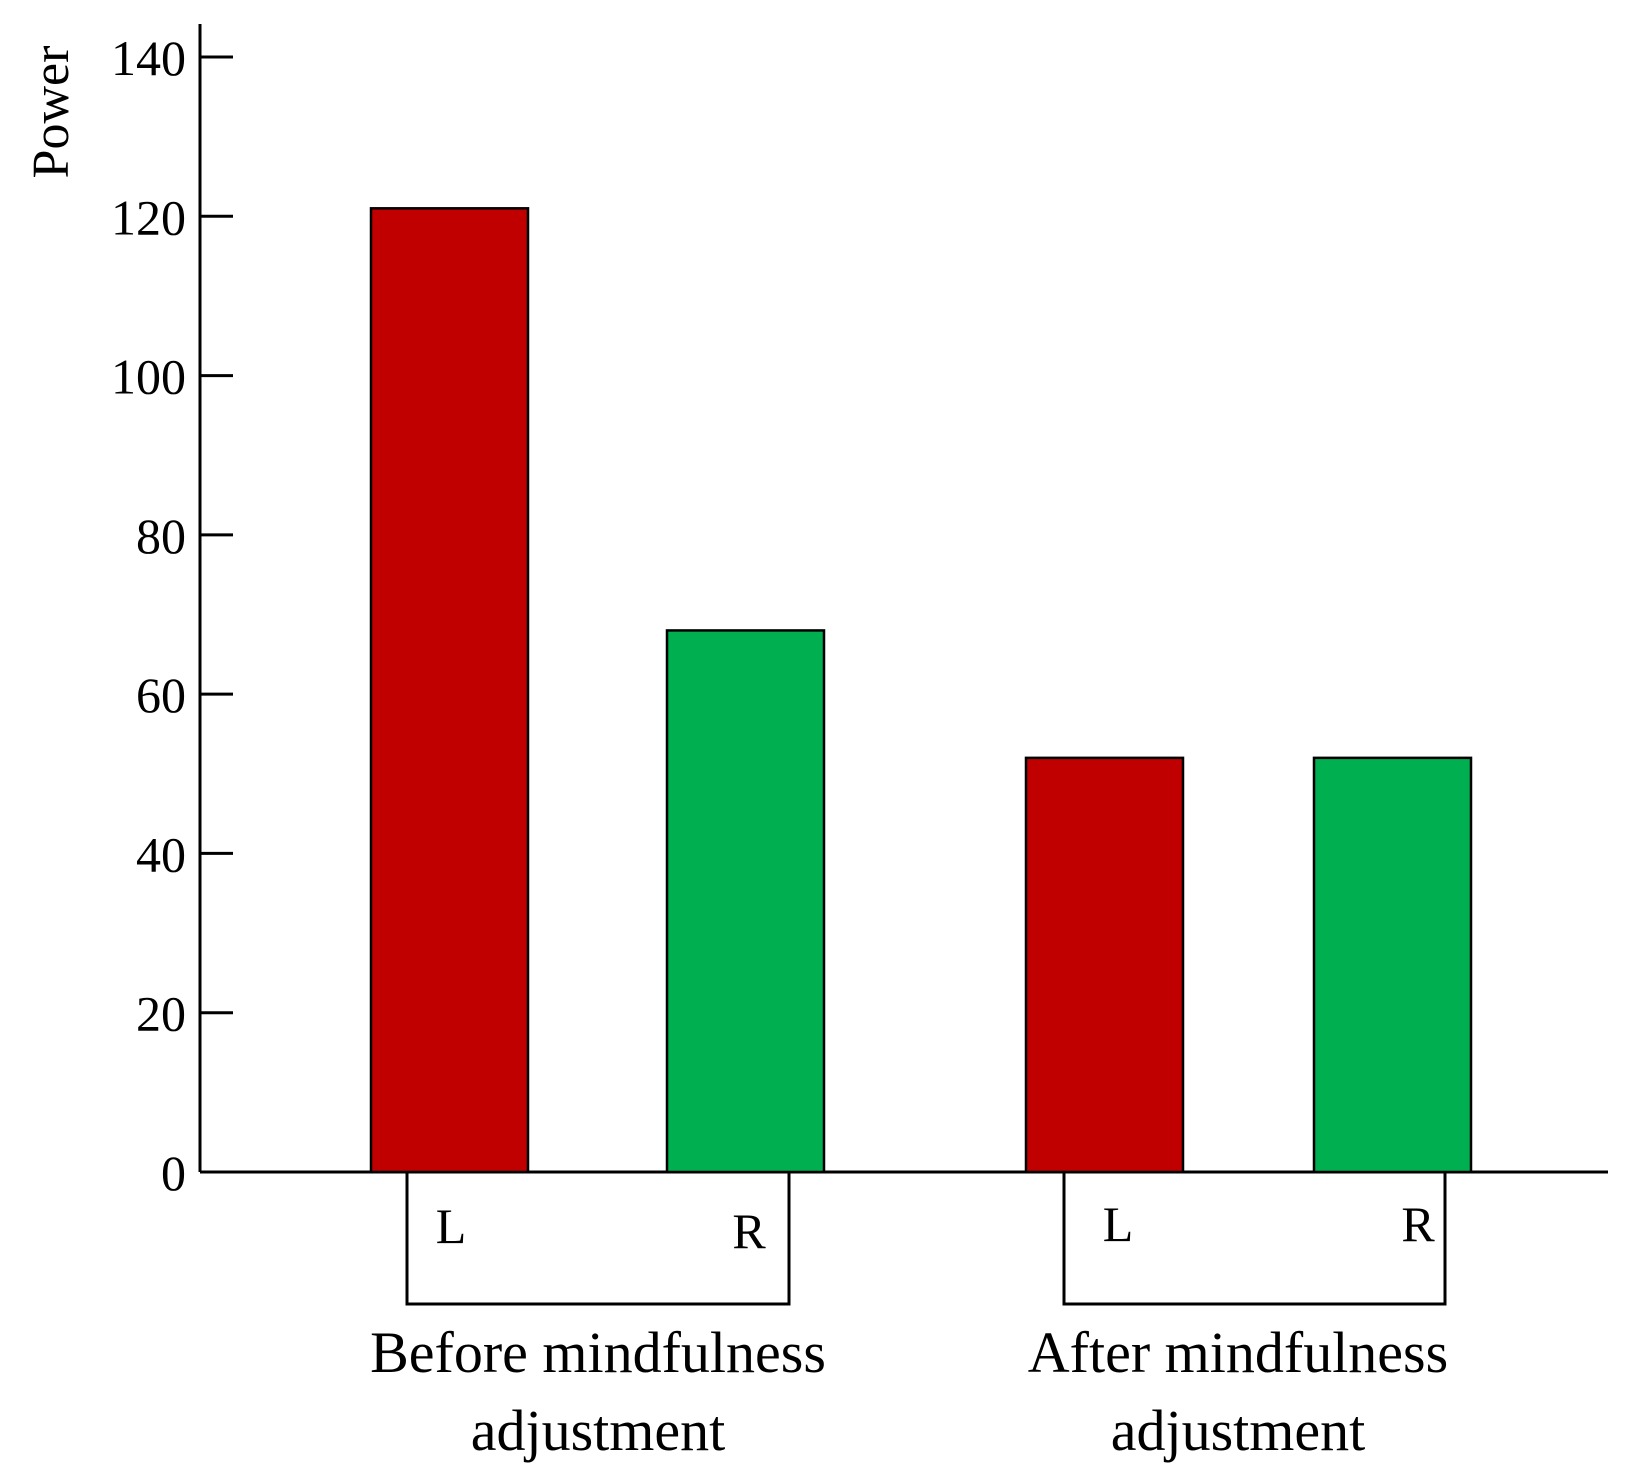  I want to click on group-label: Before mindfulness, so click(598, 1352).